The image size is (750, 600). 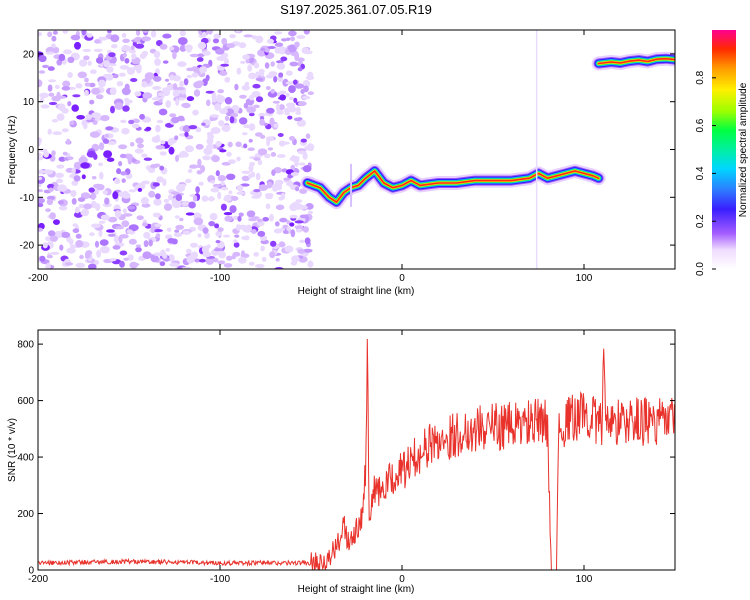 What do you see at coordinates (705, 173) in the screenshot?
I see `colorbar-ticks: 0.0 0.2 0.4 0.6 0.8` at bounding box center [705, 173].